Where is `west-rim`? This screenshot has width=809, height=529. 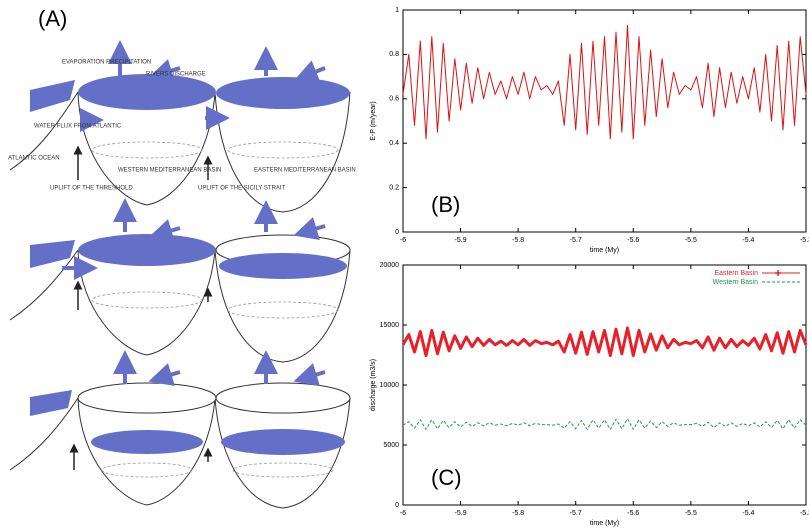
west-rim is located at coordinates (147, 398).